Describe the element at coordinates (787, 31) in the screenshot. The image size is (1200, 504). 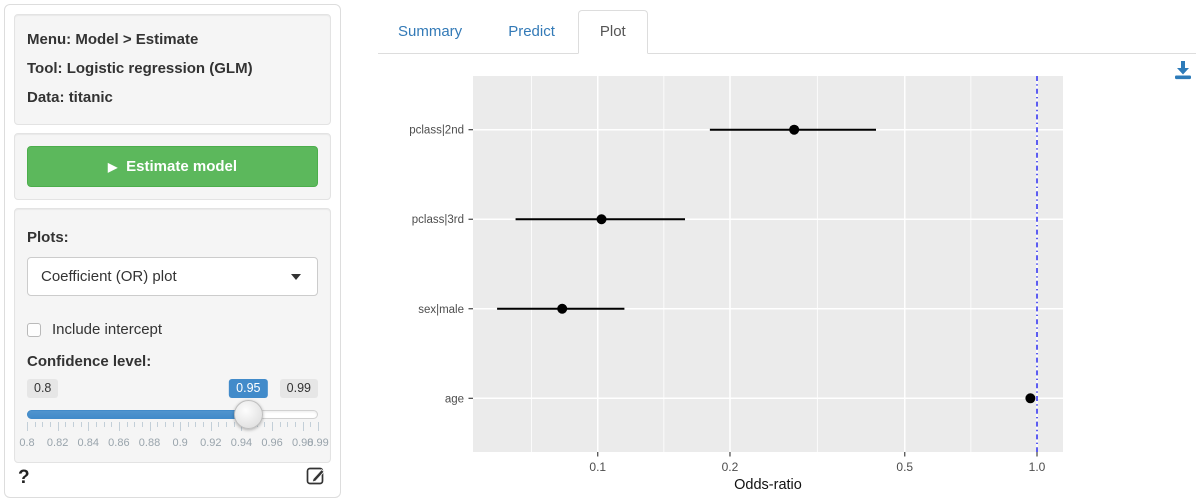
I see `result-tabs: Summary Predict Plot` at that location.